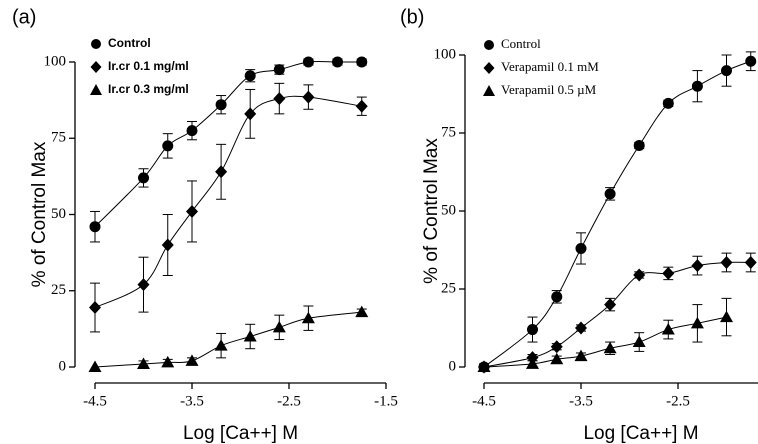  What do you see at coordinates (148, 66) in the screenshot?
I see `legend-label: Ir.cr 0.1 mg/ml` at bounding box center [148, 66].